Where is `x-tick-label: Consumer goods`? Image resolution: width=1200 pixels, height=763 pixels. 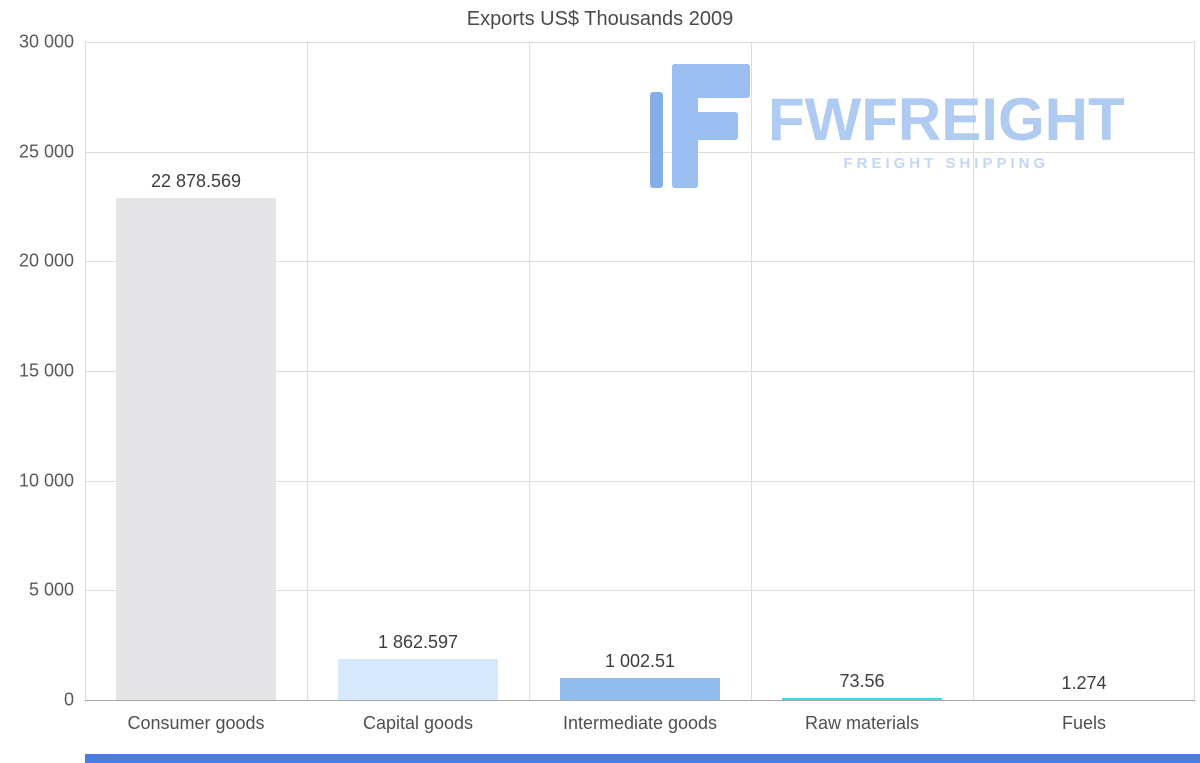 x-tick-label: Consumer goods is located at coordinates (196, 723).